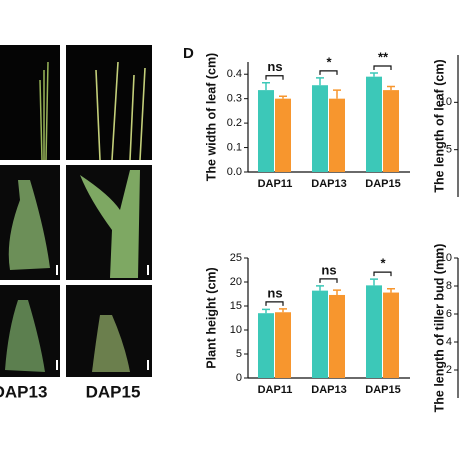 Image resolution: width=474 pixels, height=474 pixels. Describe the element at coordinates (113, 391) in the screenshot. I see `photo-label: DAP15` at that location.